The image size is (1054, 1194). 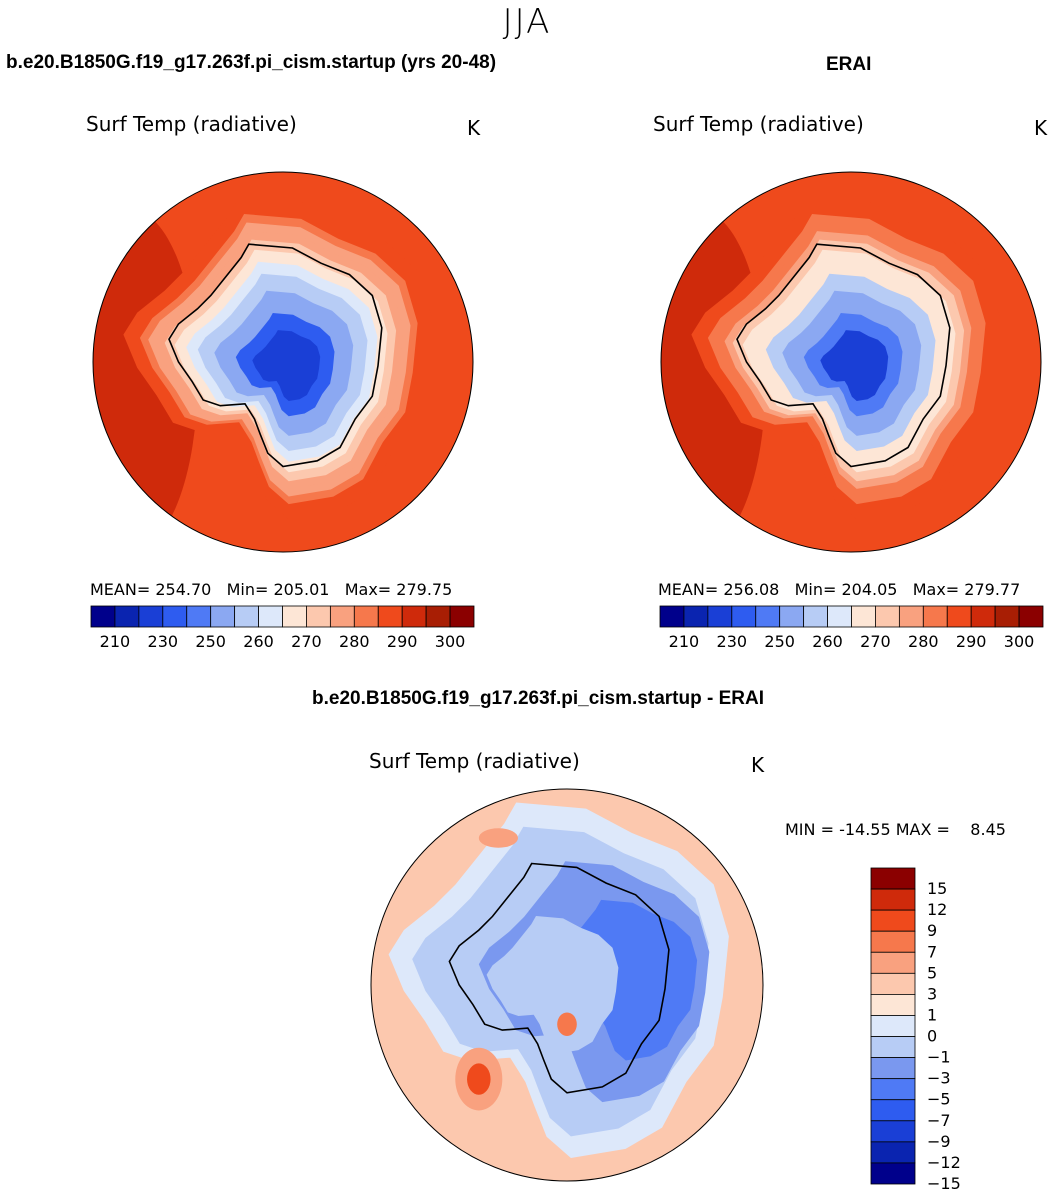 What do you see at coordinates (474, 128) in the screenshot?
I see `panel-1-units: K` at bounding box center [474, 128].